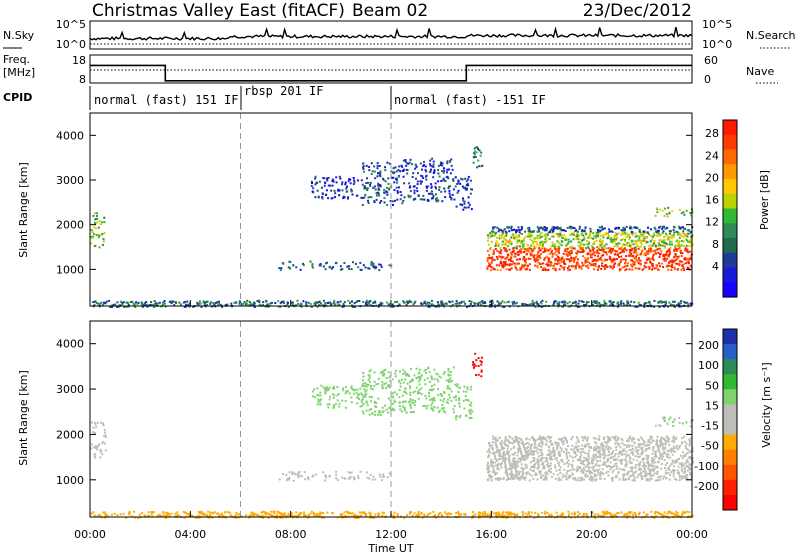 The width and height of the screenshot is (800, 554). Describe the element at coordinates (730, 172) in the screenshot. I see `power-cbar-swatch` at that location.